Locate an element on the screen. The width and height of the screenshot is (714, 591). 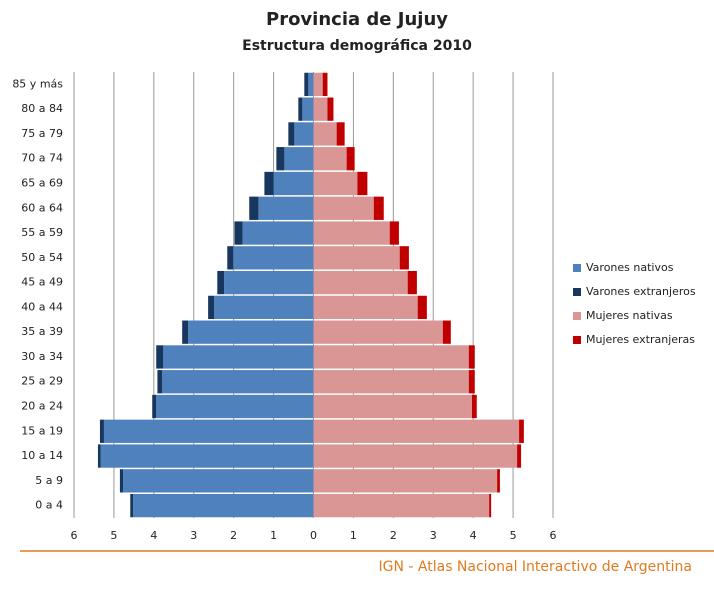
y-tick-label: 0 a 4 is located at coordinates (49, 505).